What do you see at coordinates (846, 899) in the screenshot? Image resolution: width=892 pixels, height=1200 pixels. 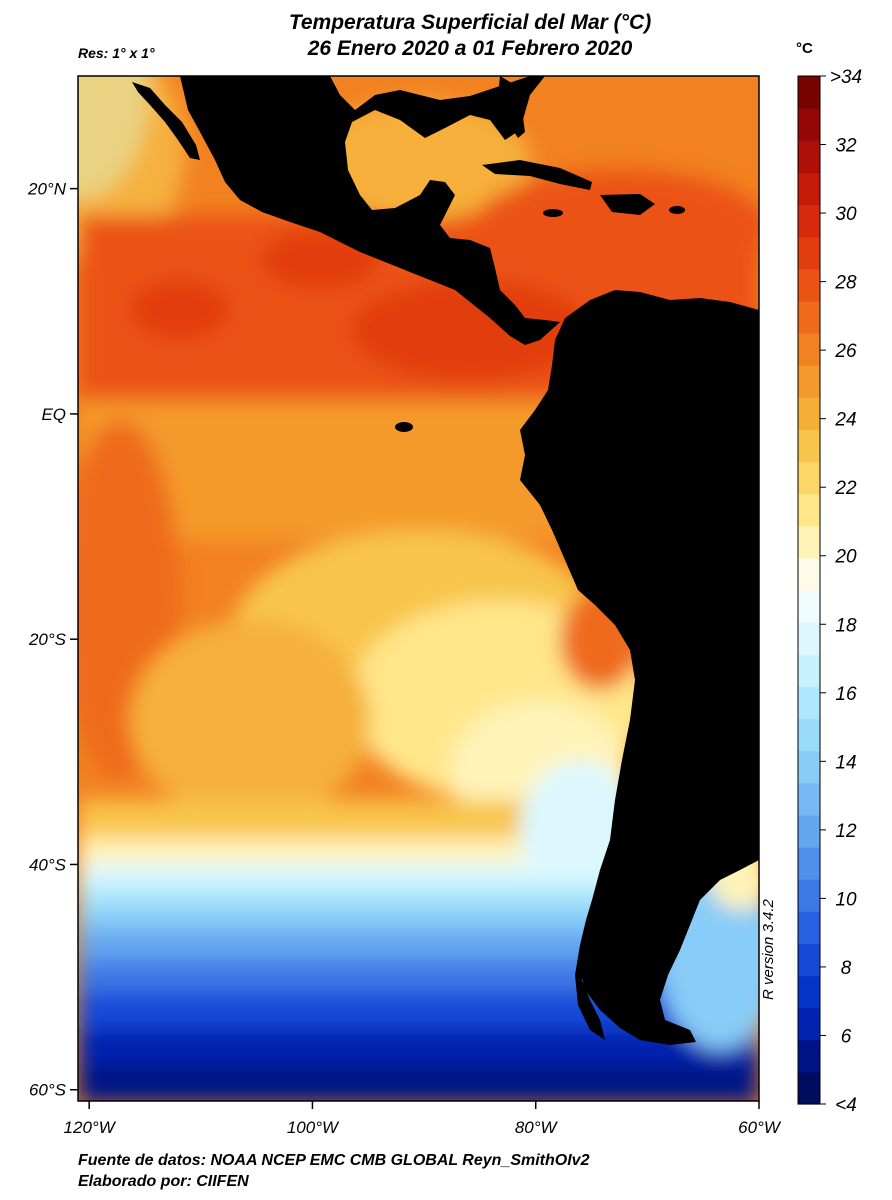 I see `colorbar-tick-label: 10` at bounding box center [846, 899].